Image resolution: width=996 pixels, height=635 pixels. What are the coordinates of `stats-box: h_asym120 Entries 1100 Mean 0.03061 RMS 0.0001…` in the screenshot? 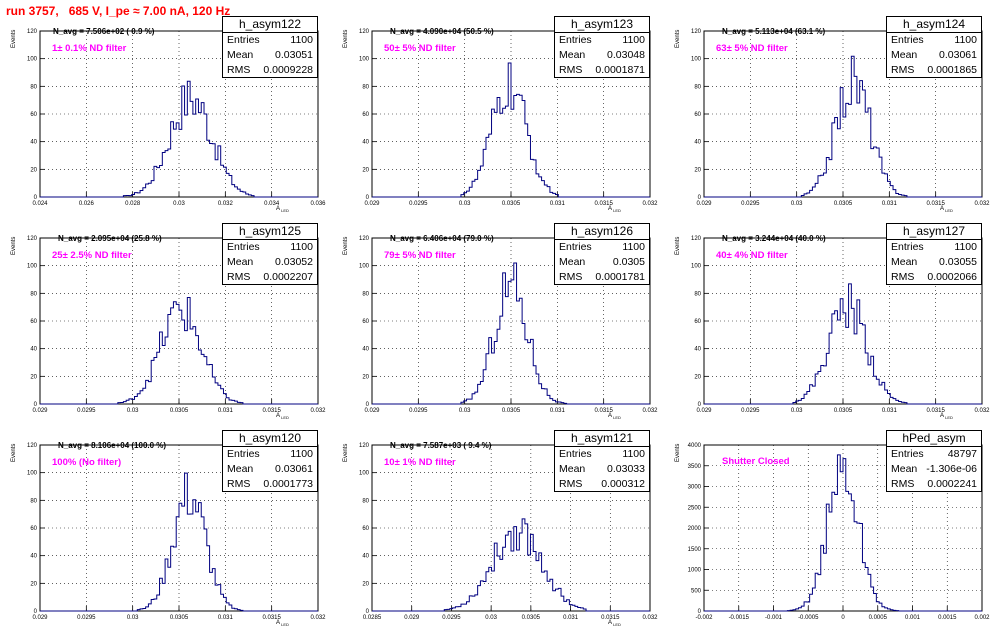 It's located at (270, 461).